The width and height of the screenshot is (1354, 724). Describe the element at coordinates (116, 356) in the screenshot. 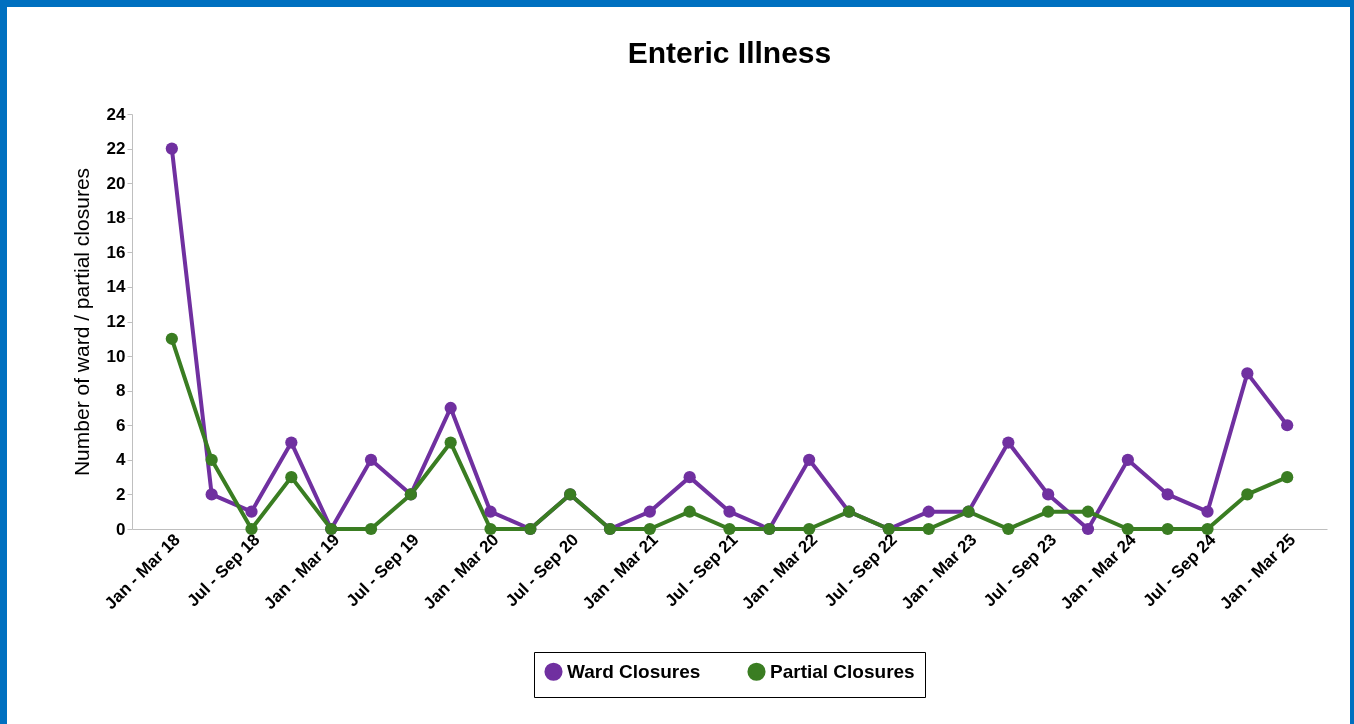

I see `y-tick-label: 10` at that location.